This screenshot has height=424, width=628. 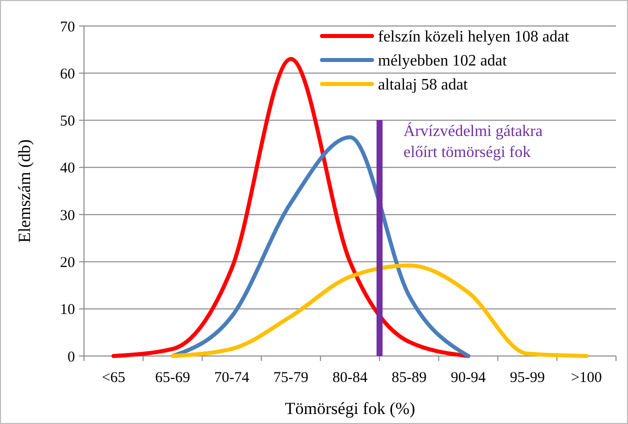 I want to click on x-tick-label: >100, so click(x=586, y=378).